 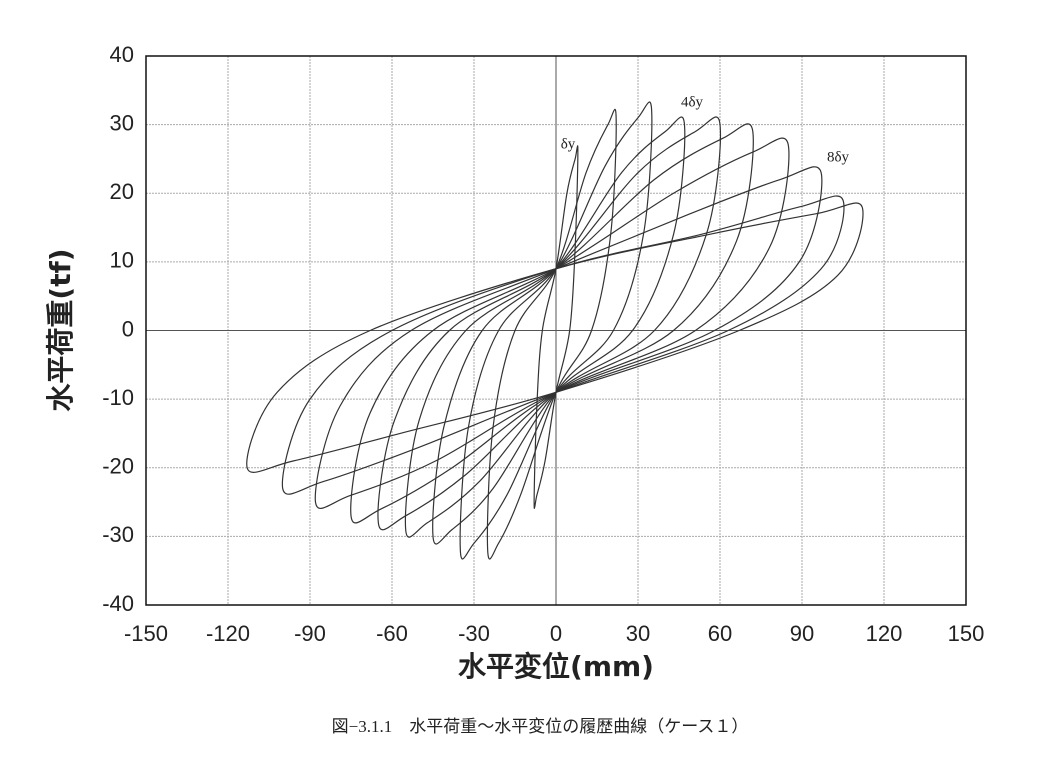 What do you see at coordinates (540, 726) in the screenshot?
I see `caption: 図−3.1.1 水平荷重〜水平変位の履歴曲線（ケース１）` at bounding box center [540, 726].